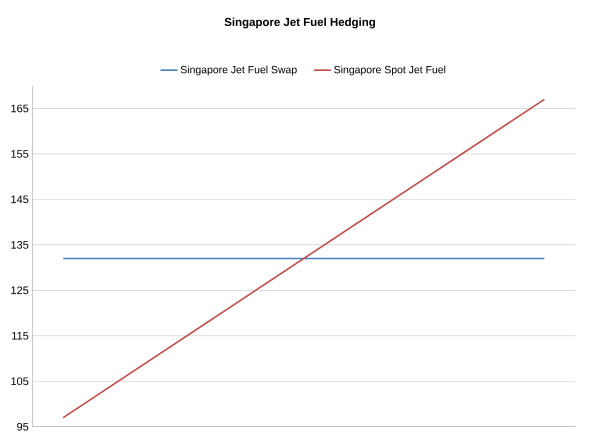  I want to click on y-tick-label: 115, so click(20, 336).